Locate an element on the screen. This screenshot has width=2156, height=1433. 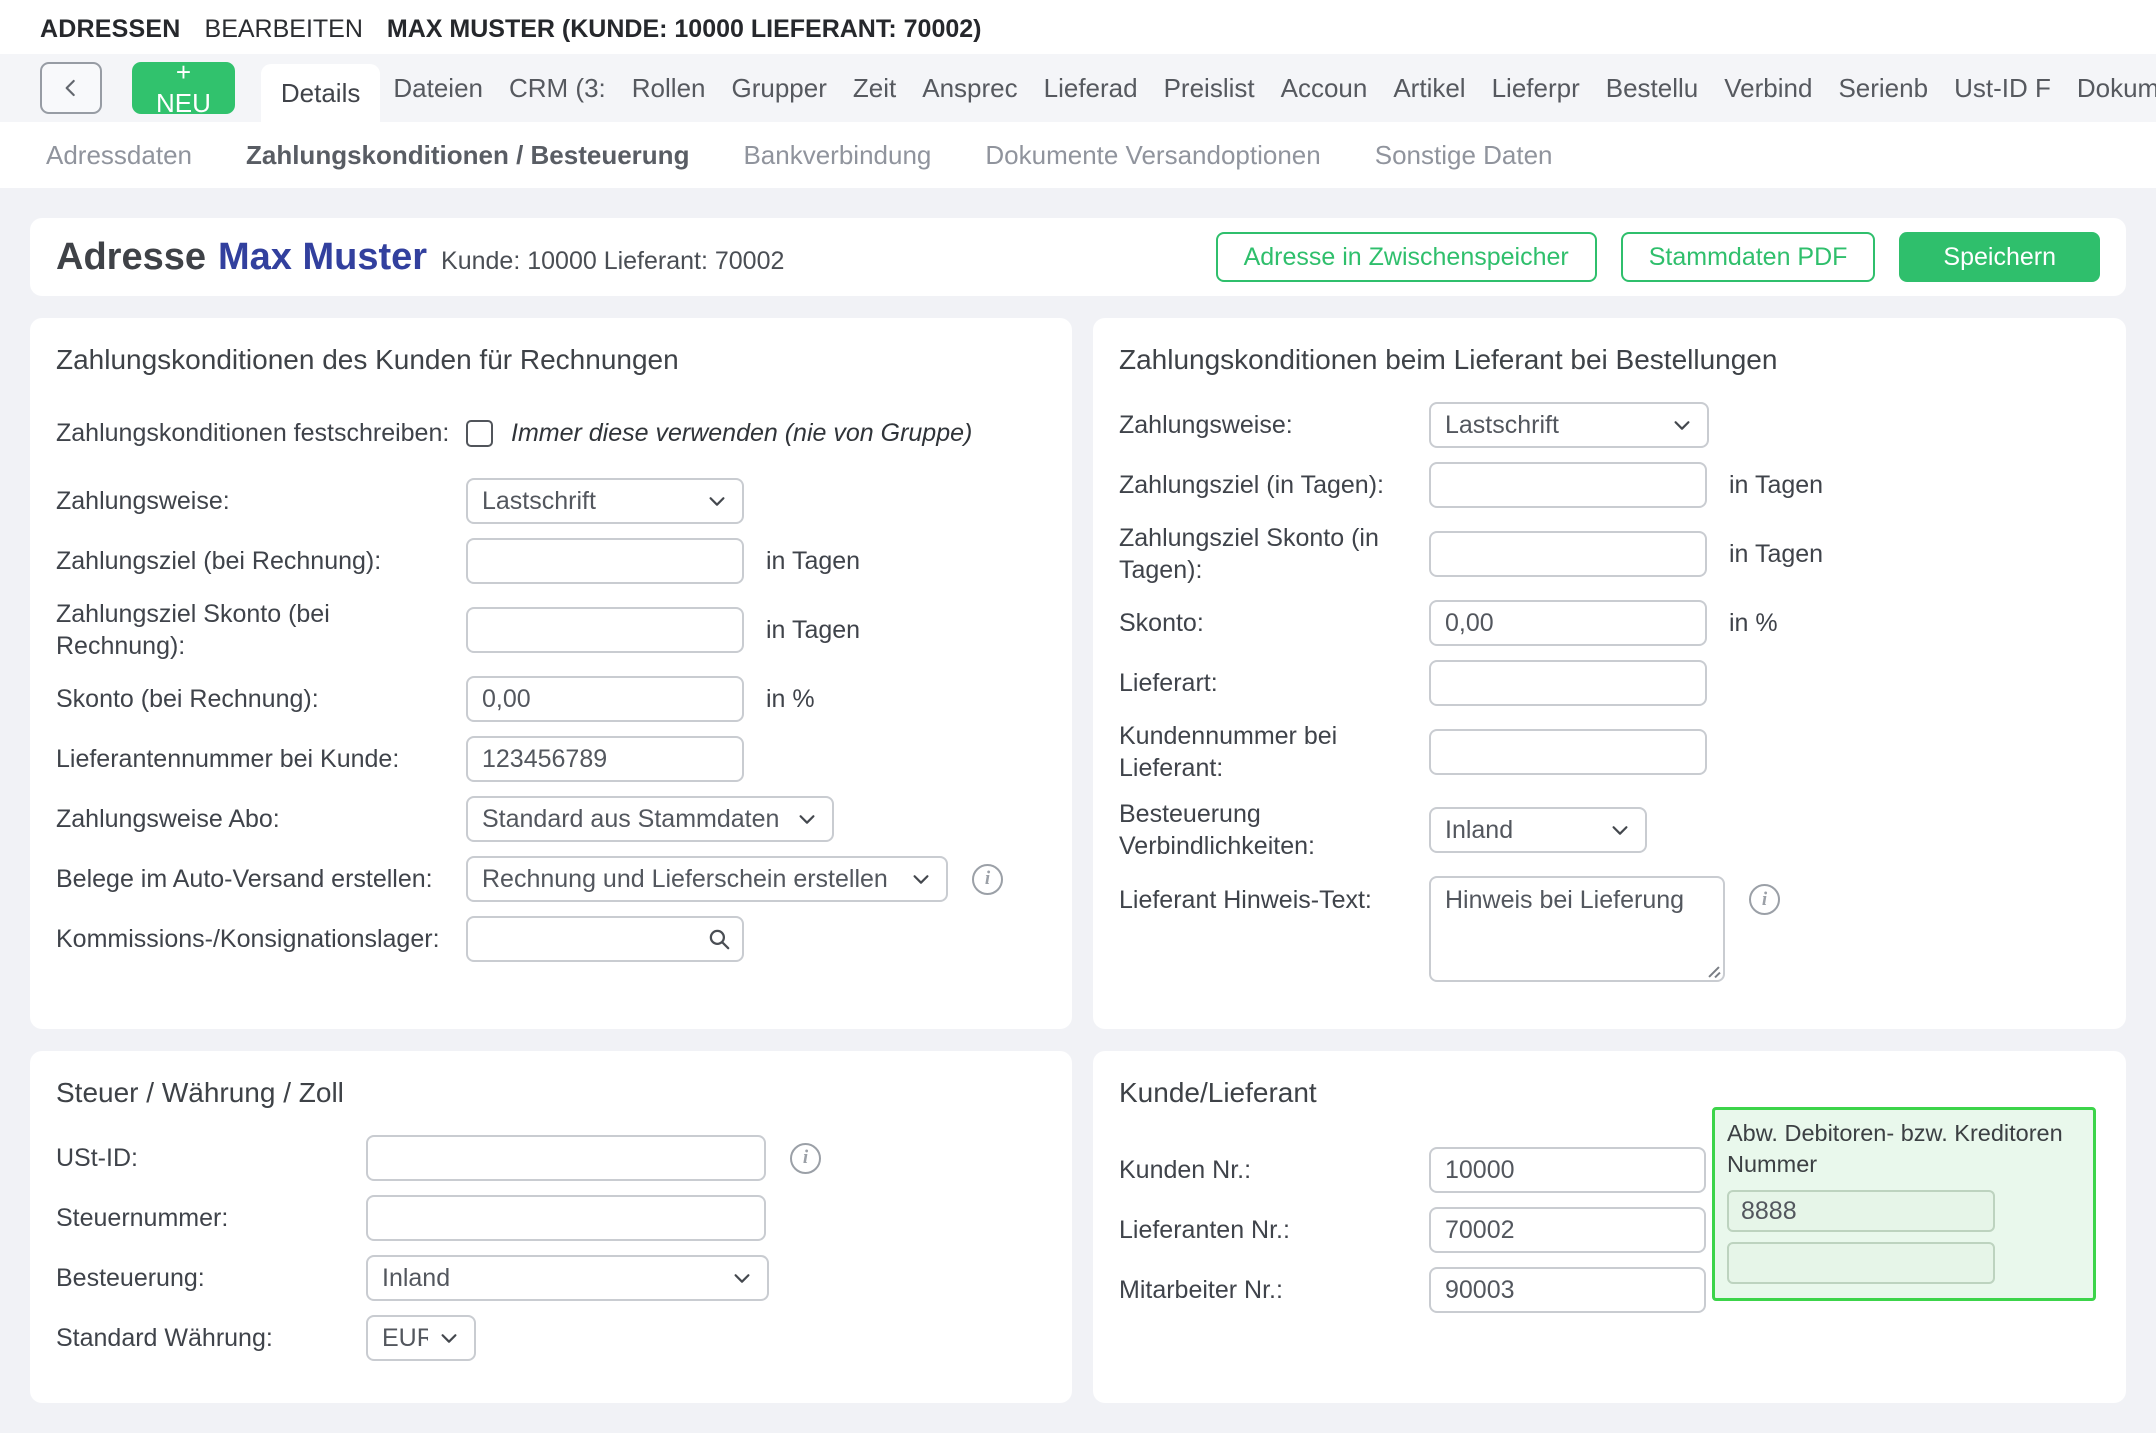
tab-crm: CRM (3: is located at coordinates (557, 87).